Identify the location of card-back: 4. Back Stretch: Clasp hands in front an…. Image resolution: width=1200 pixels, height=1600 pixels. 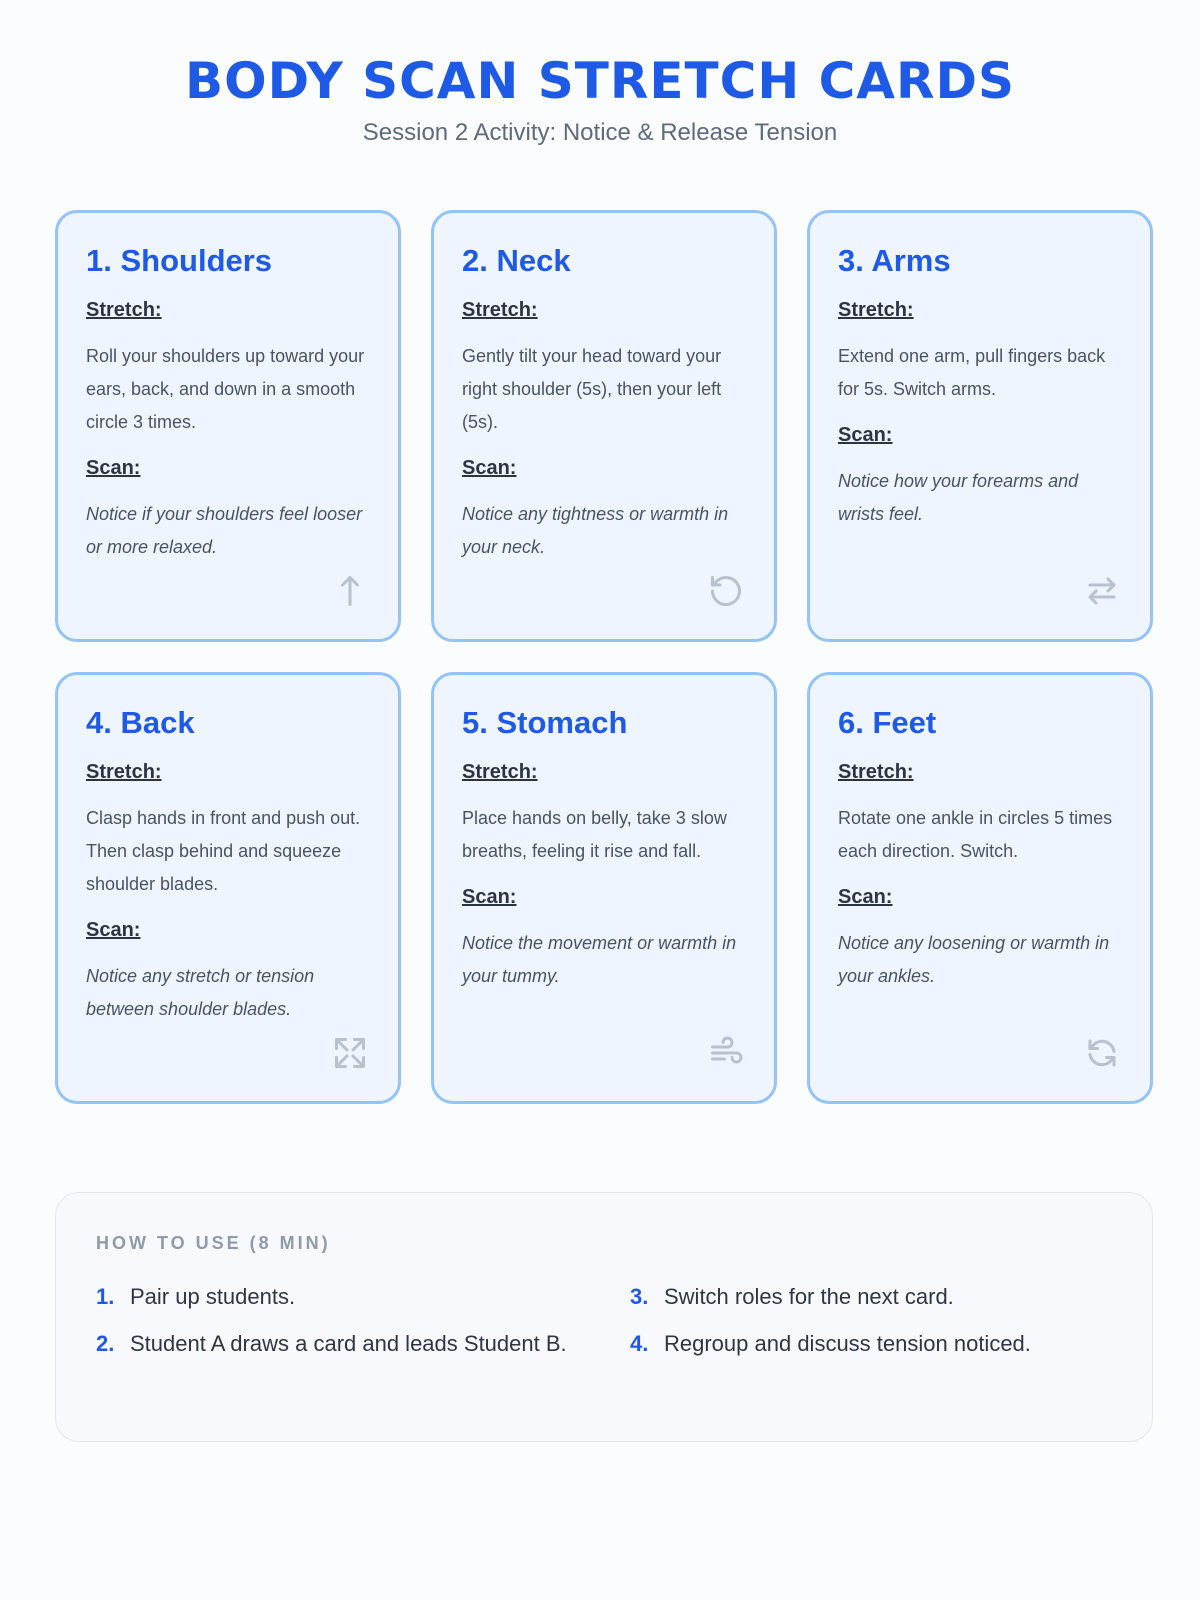
(228, 888).